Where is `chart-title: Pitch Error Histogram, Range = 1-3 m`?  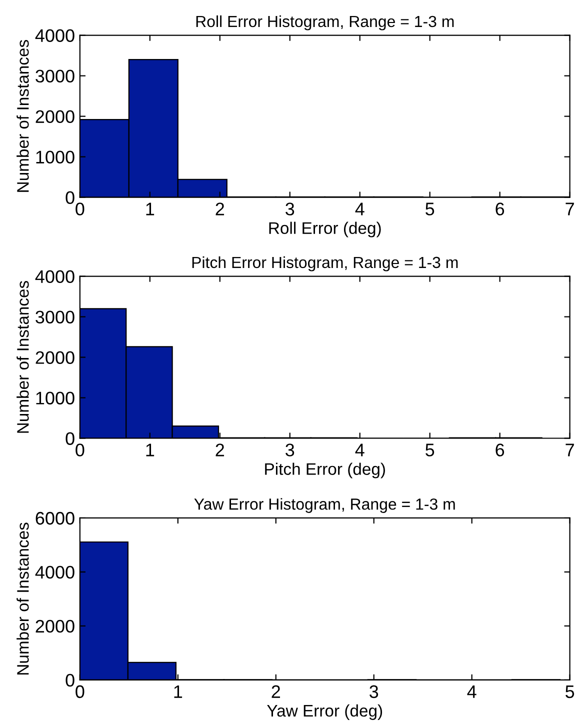 chart-title: Pitch Error Histogram, Range = 1-3 m is located at coordinates (325, 264).